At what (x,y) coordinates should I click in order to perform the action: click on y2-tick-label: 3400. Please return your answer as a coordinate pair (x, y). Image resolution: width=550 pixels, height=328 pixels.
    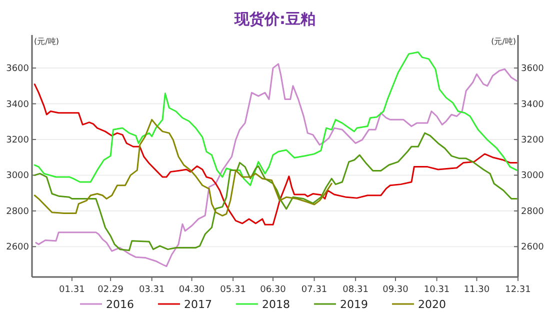
    Looking at the image, I should click on (532, 105).